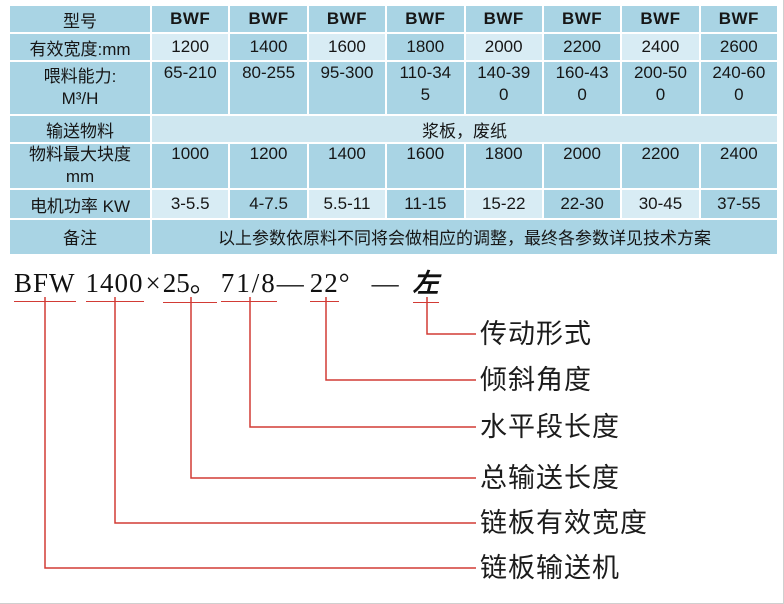 The image size is (784, 604). Describe the element at coordinates (503, 88) in the screenshot. I see `capacity-cell: 140-39 0` at that location.